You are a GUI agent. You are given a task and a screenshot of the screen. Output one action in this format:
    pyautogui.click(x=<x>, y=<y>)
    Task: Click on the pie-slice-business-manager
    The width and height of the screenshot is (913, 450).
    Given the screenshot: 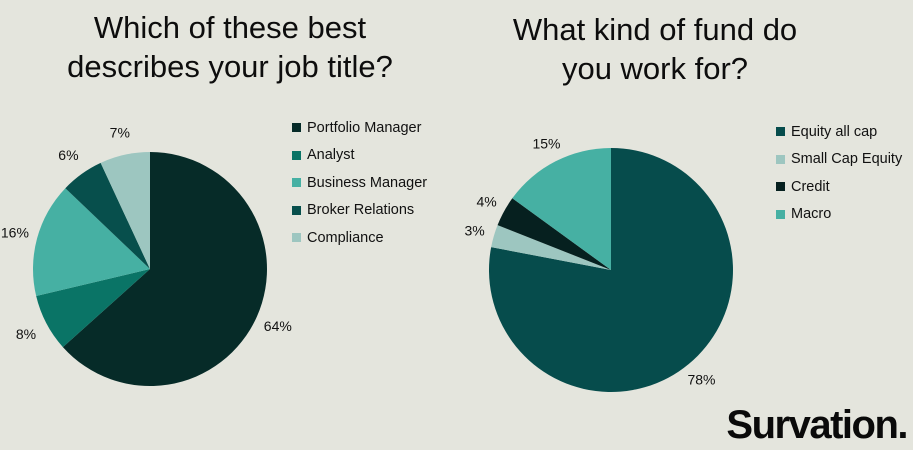 What is the action you would take?
    pyautogui.click(x=91, y=242)
    